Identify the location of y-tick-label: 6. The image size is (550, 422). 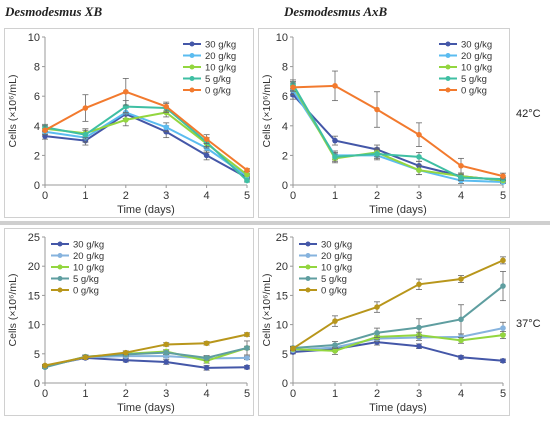
(37, 97).